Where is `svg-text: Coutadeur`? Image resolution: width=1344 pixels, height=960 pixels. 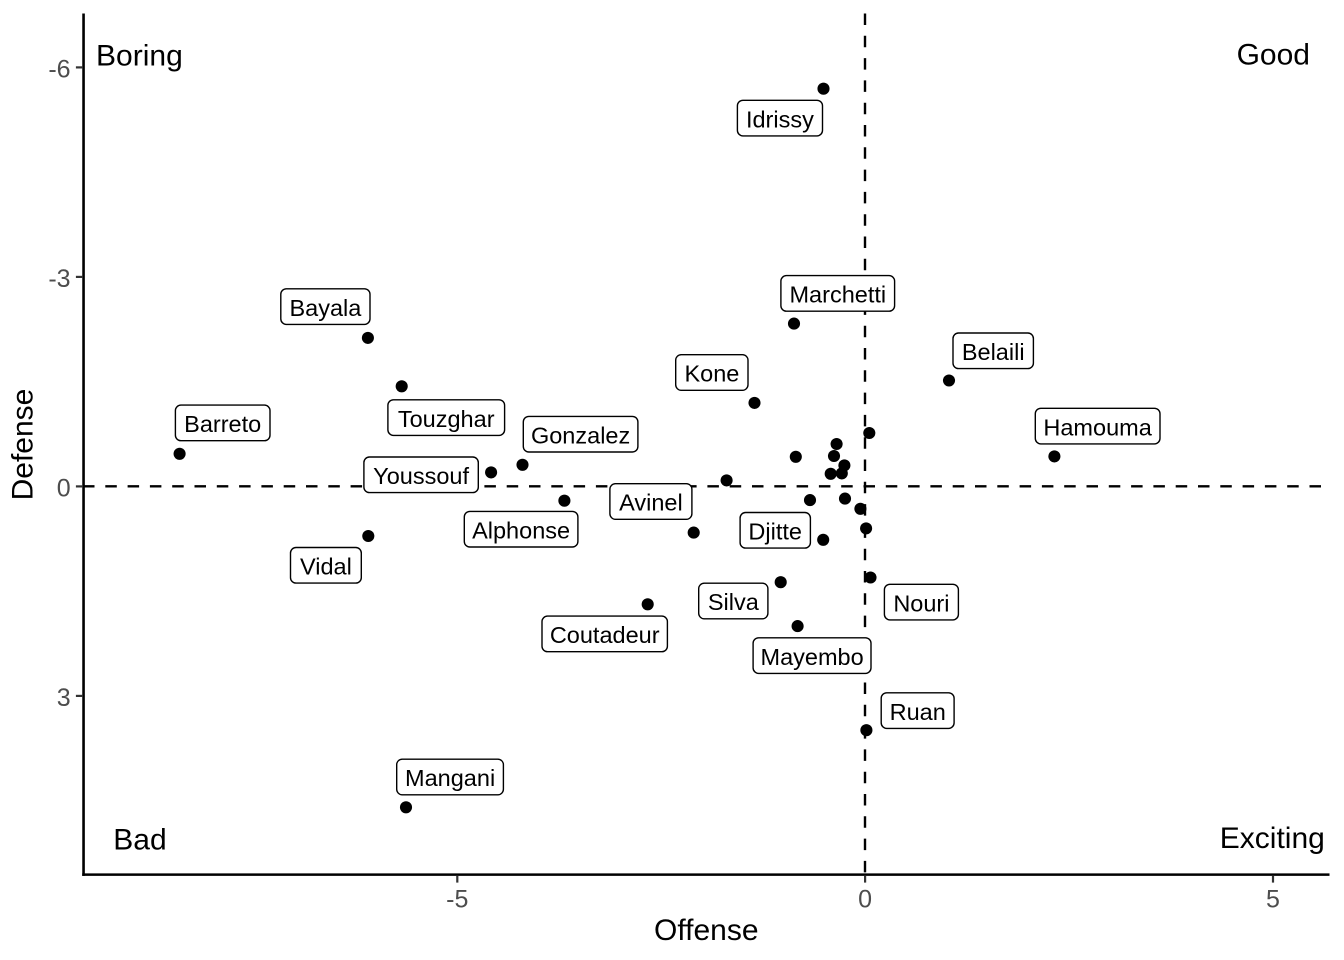 svg-text: Coutadeur is located at coordinates (605, 635).